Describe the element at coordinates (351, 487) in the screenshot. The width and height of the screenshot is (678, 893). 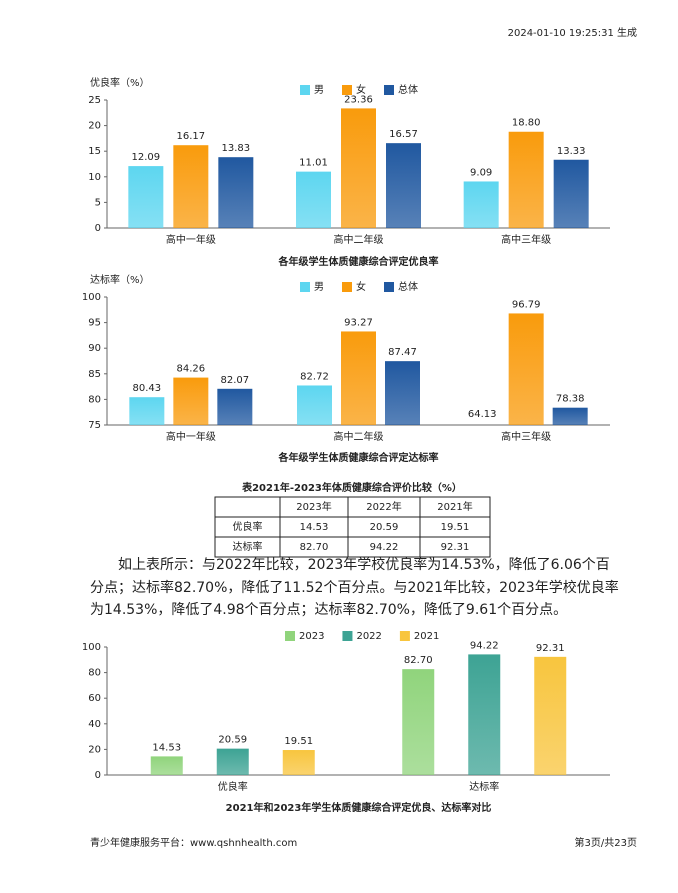
I see `table-title: 表2021年-2023年体质健康综合评价比较（%）` at that location.